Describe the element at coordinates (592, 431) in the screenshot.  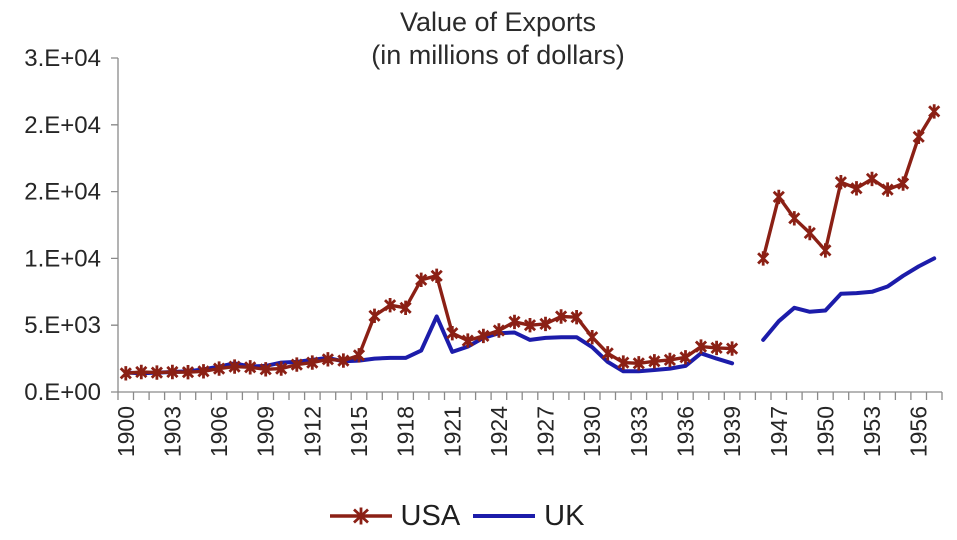
I see `x-tick-label: 1930` at that location.